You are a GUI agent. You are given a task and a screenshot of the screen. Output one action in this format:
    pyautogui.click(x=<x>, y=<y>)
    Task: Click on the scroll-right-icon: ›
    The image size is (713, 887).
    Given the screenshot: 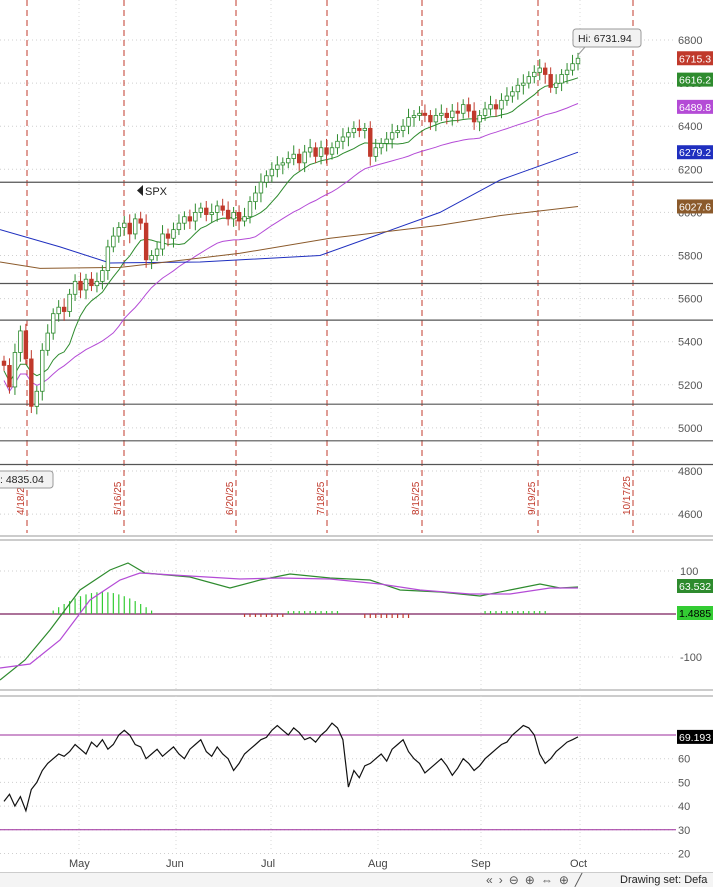 What is the action you would take?
    pyautogui.click(x=500, y=880)
    